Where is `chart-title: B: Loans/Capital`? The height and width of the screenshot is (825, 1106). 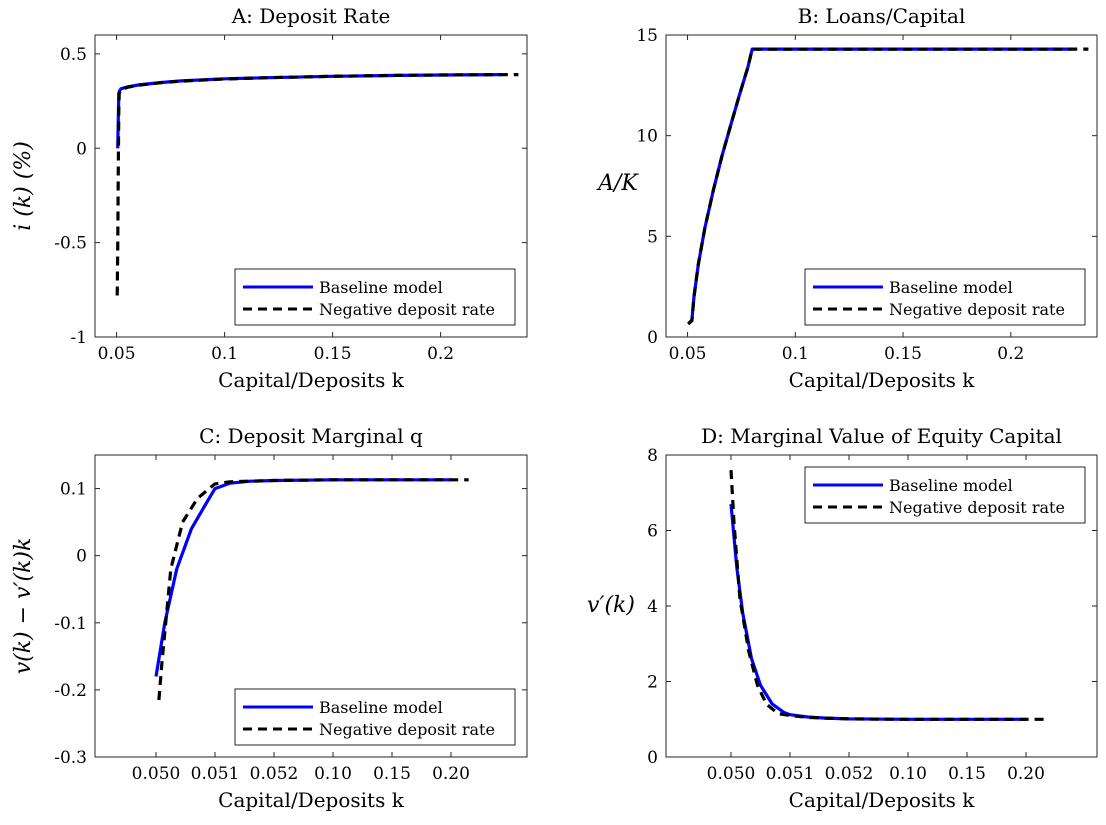
chart-title: B: Loans/Capital is located at coordinates (882, 16).